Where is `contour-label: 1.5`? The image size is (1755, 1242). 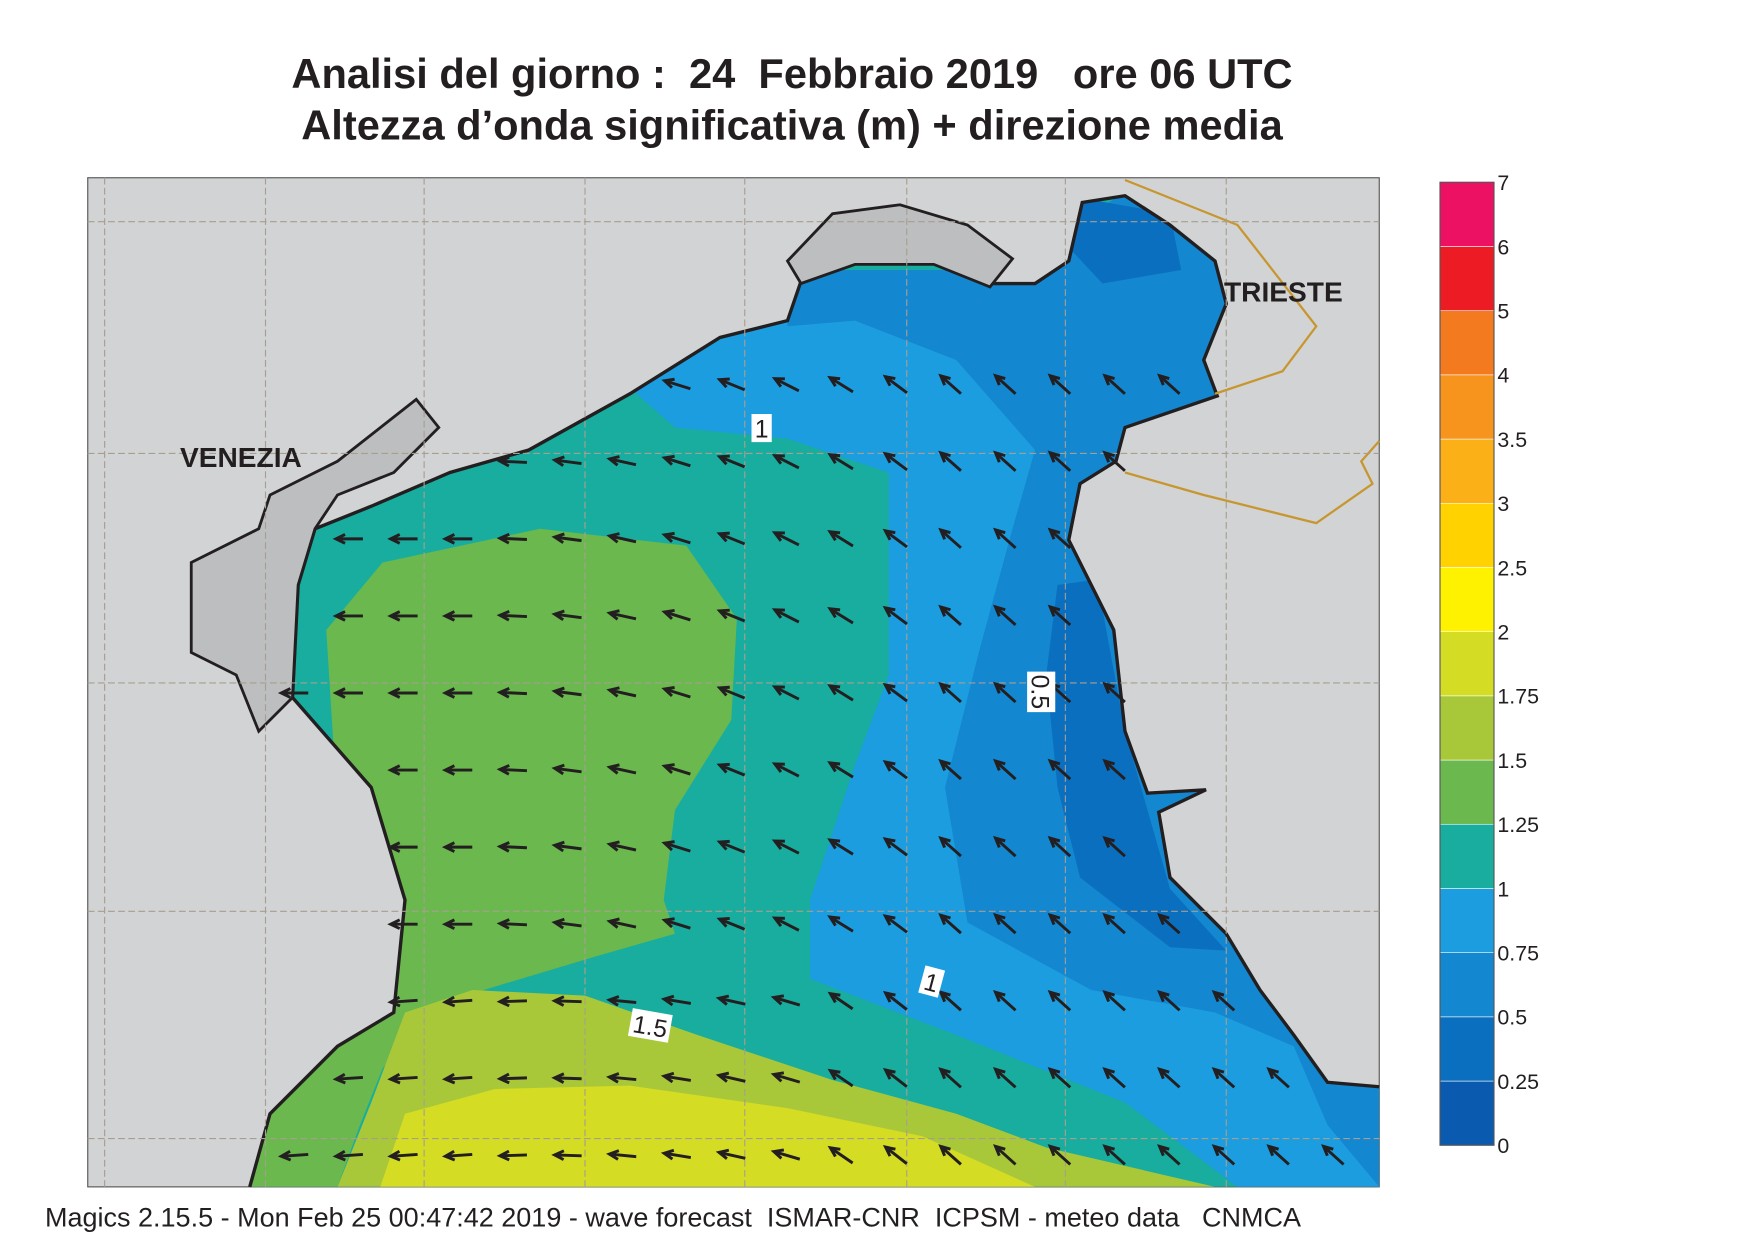 contour-label: 1.5 is located at coordinates (650, 1027).